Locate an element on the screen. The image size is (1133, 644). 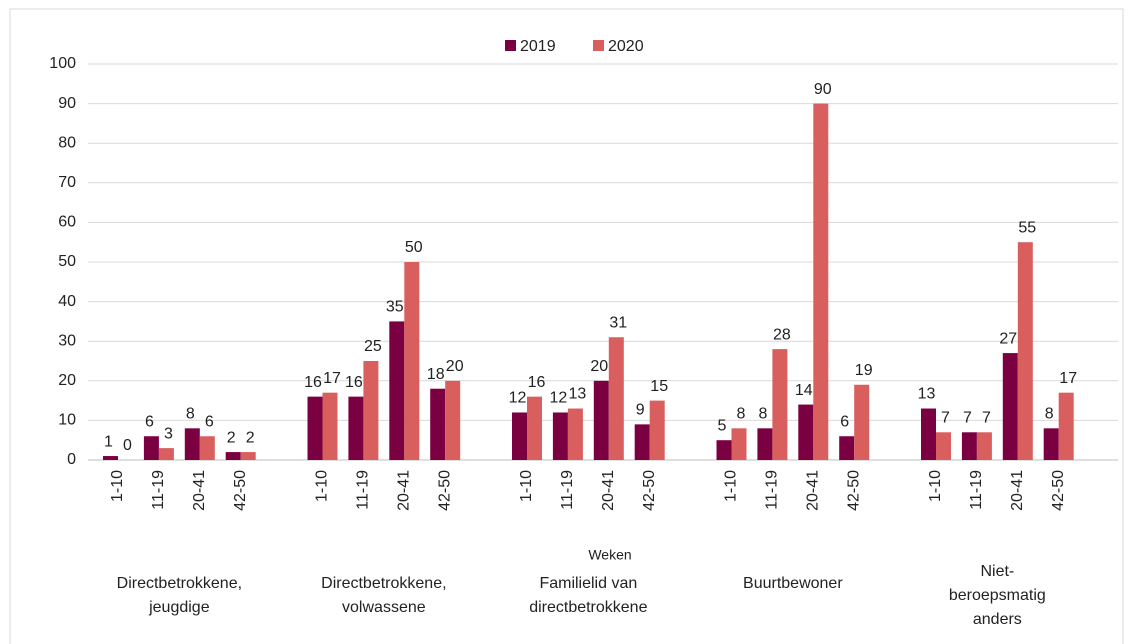
y-tick-label: 40 is located at coordinates (67, 301).